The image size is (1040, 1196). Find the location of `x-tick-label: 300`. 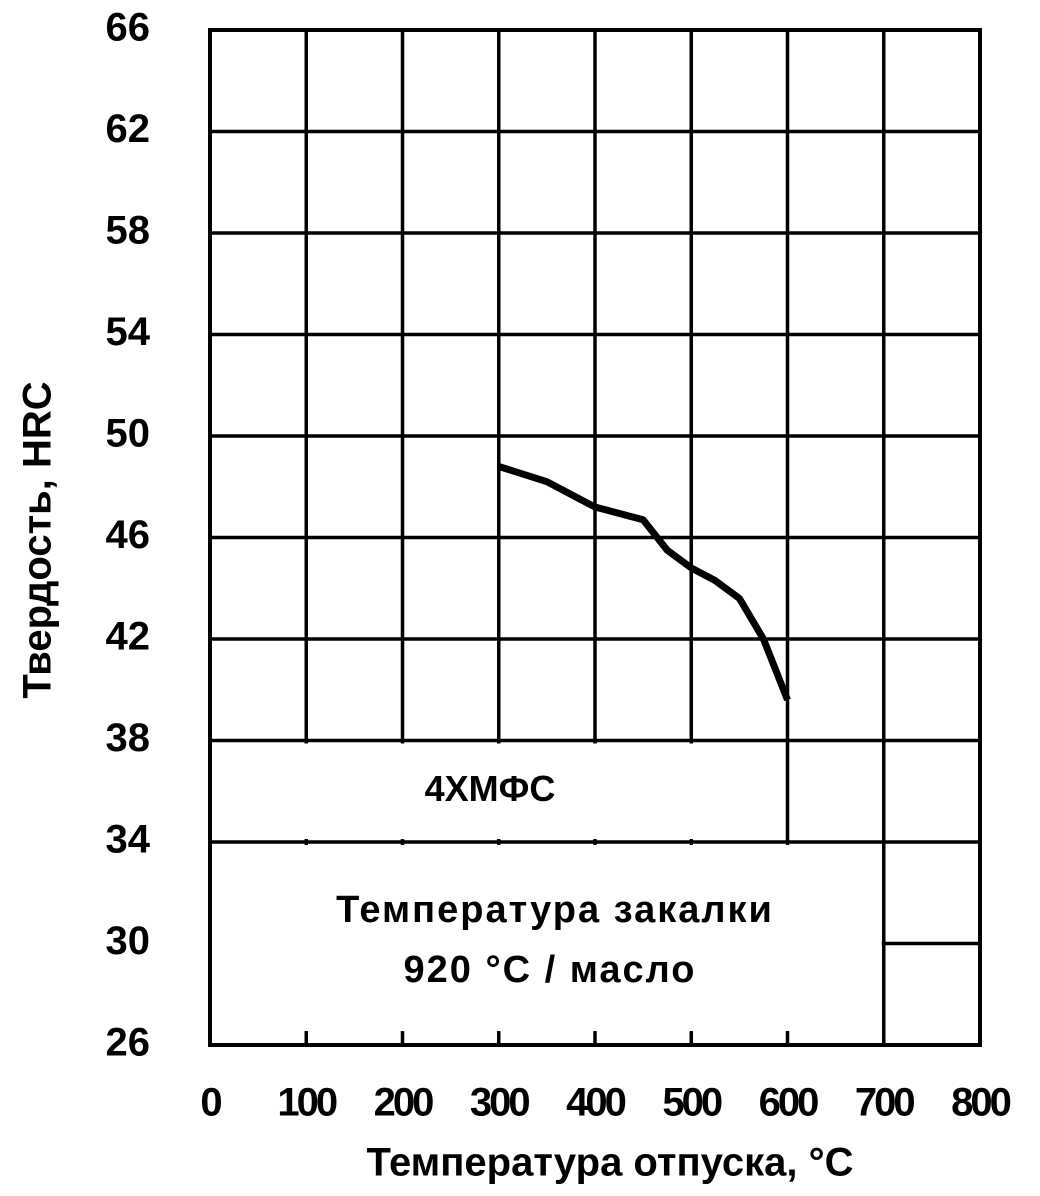

x-tick-label: 300 is located at coordinates (499, 1103).